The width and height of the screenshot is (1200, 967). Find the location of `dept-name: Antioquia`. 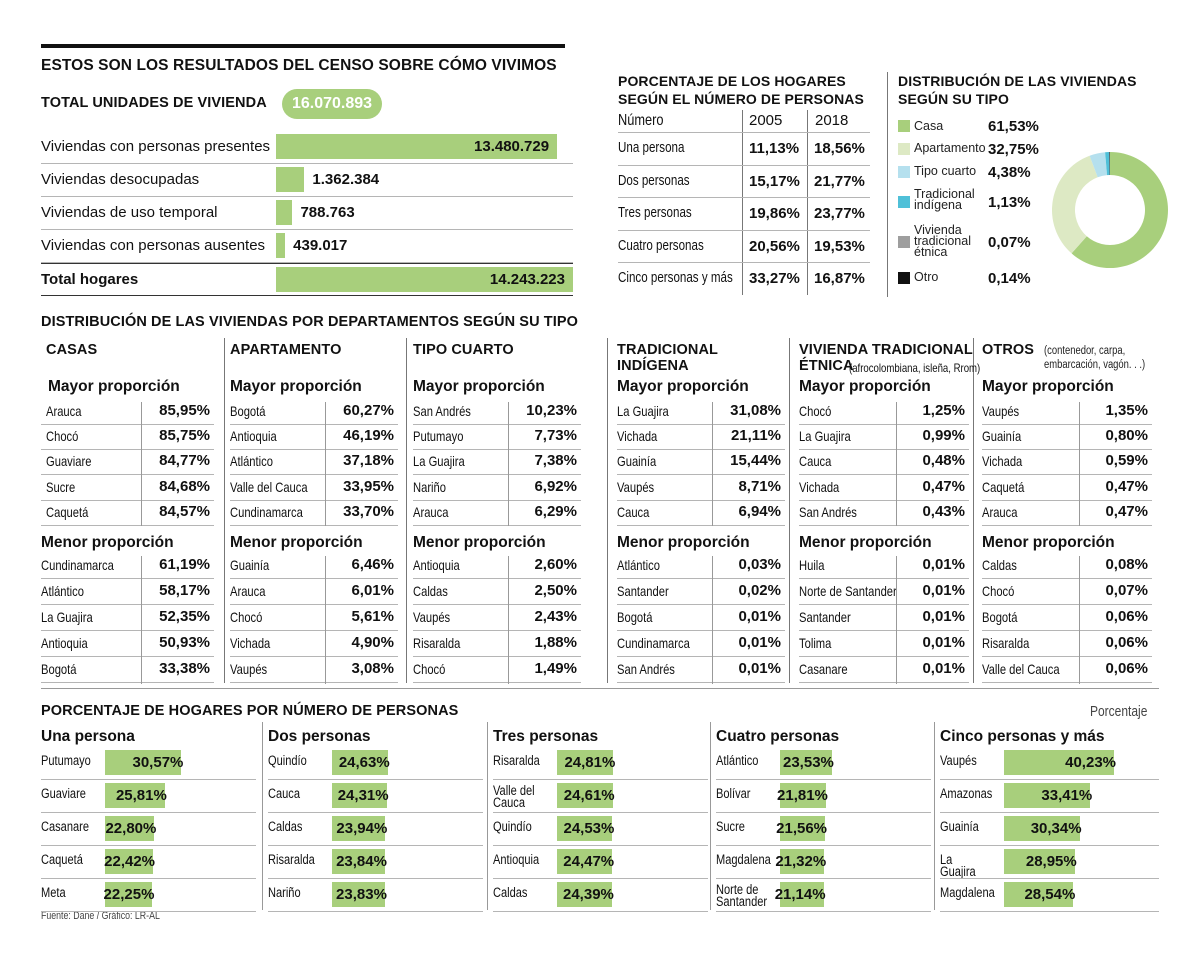

dept-name: Antioquia is located at coordinates (253, 436).